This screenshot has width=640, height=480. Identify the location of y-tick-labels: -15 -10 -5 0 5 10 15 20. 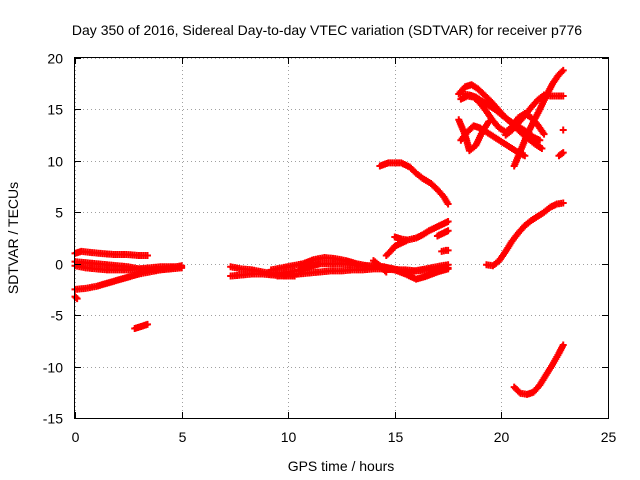
(53, 239).